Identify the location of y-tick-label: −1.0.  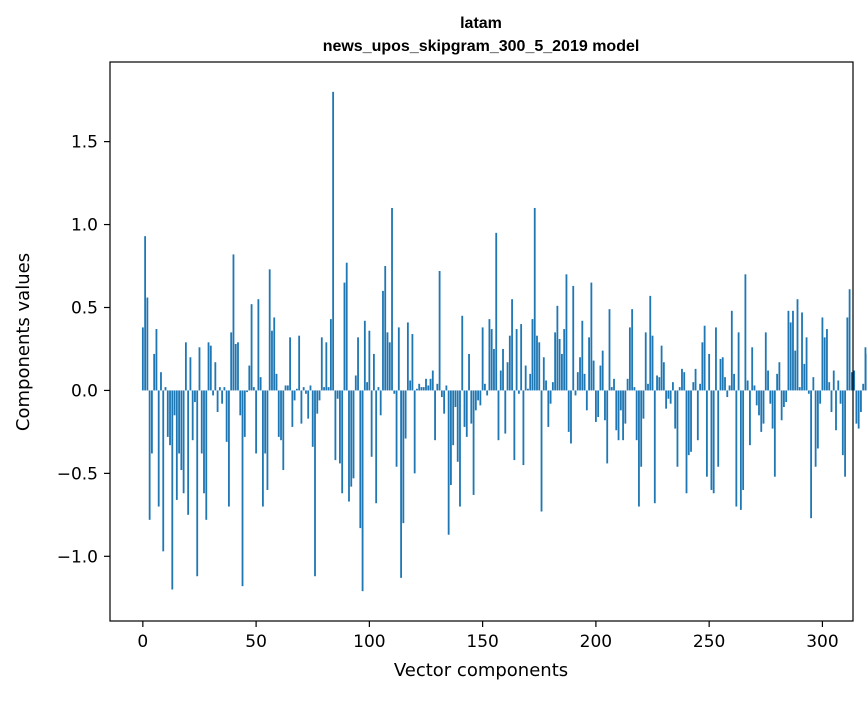
(77, 557).